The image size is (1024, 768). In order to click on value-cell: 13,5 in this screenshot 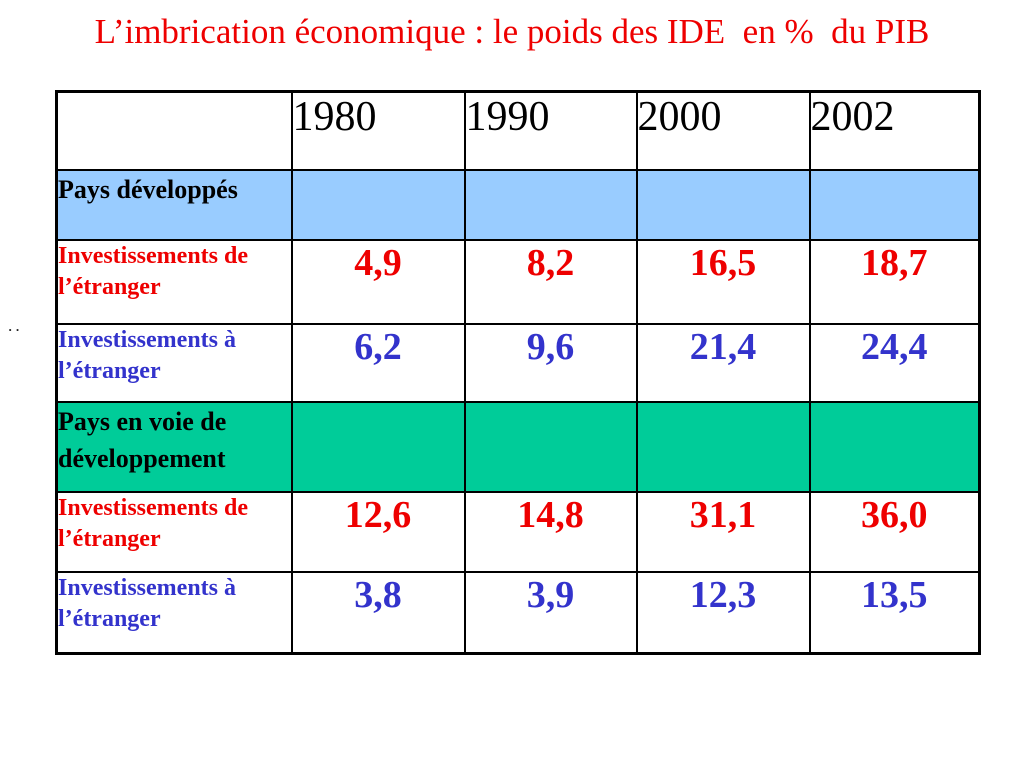, I will do `click(894, 612)`.